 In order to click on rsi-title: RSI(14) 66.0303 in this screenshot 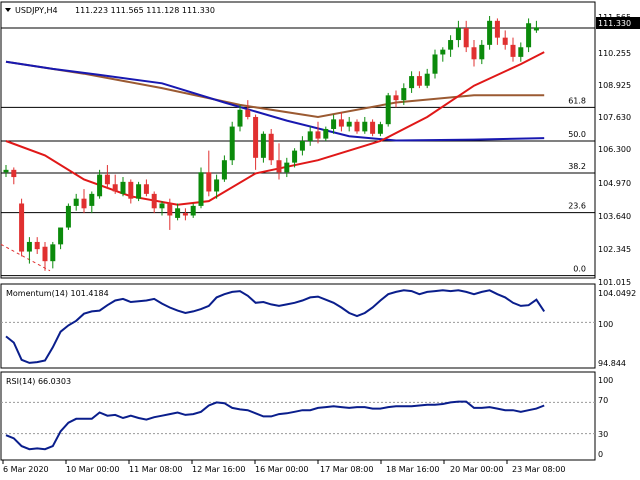, I will do `click(38, 381)`.